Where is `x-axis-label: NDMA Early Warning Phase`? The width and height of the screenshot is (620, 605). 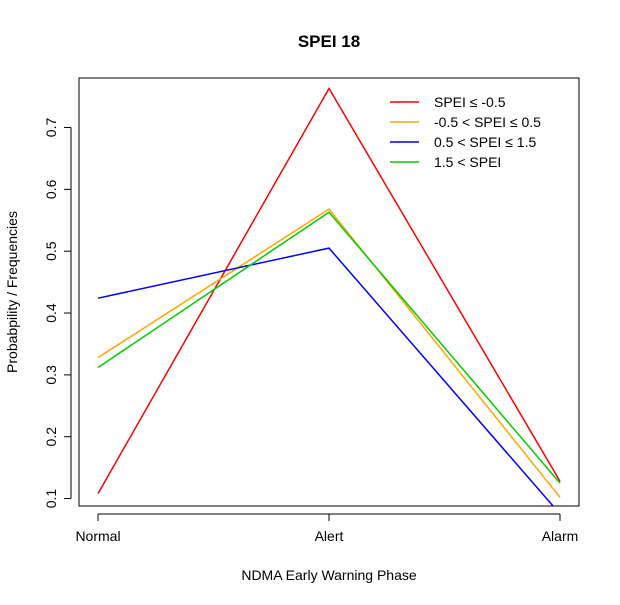 x-axis-label: NDMA Early Warning Phase is located at coordinates (329, 575).